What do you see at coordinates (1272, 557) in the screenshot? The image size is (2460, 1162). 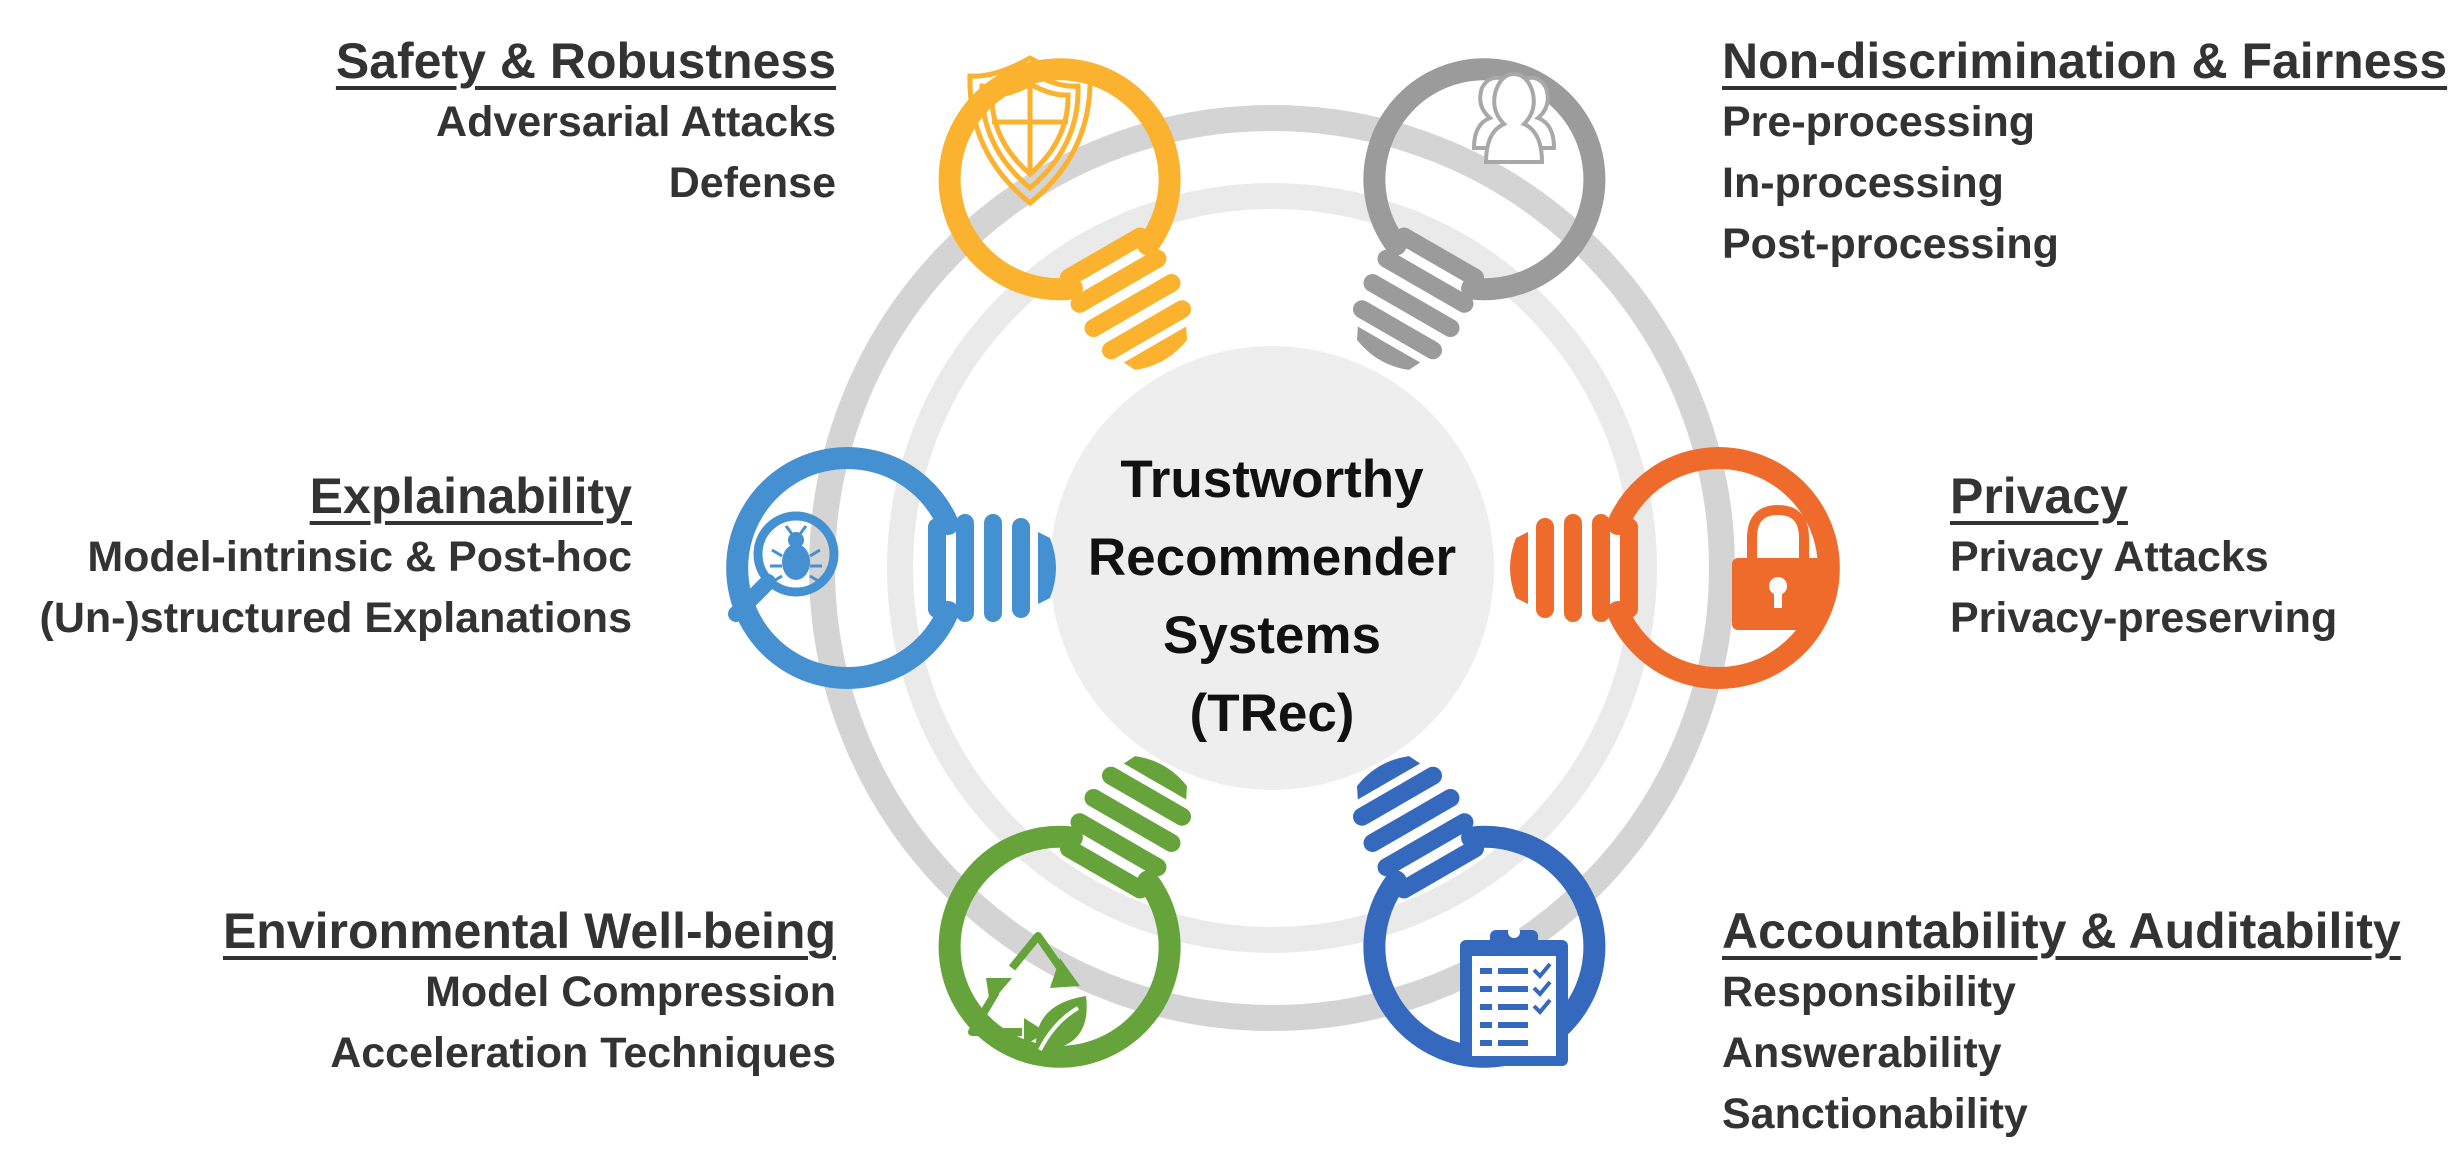 I see `center-line-2: Recommender` at bounding box center [1272, 557].